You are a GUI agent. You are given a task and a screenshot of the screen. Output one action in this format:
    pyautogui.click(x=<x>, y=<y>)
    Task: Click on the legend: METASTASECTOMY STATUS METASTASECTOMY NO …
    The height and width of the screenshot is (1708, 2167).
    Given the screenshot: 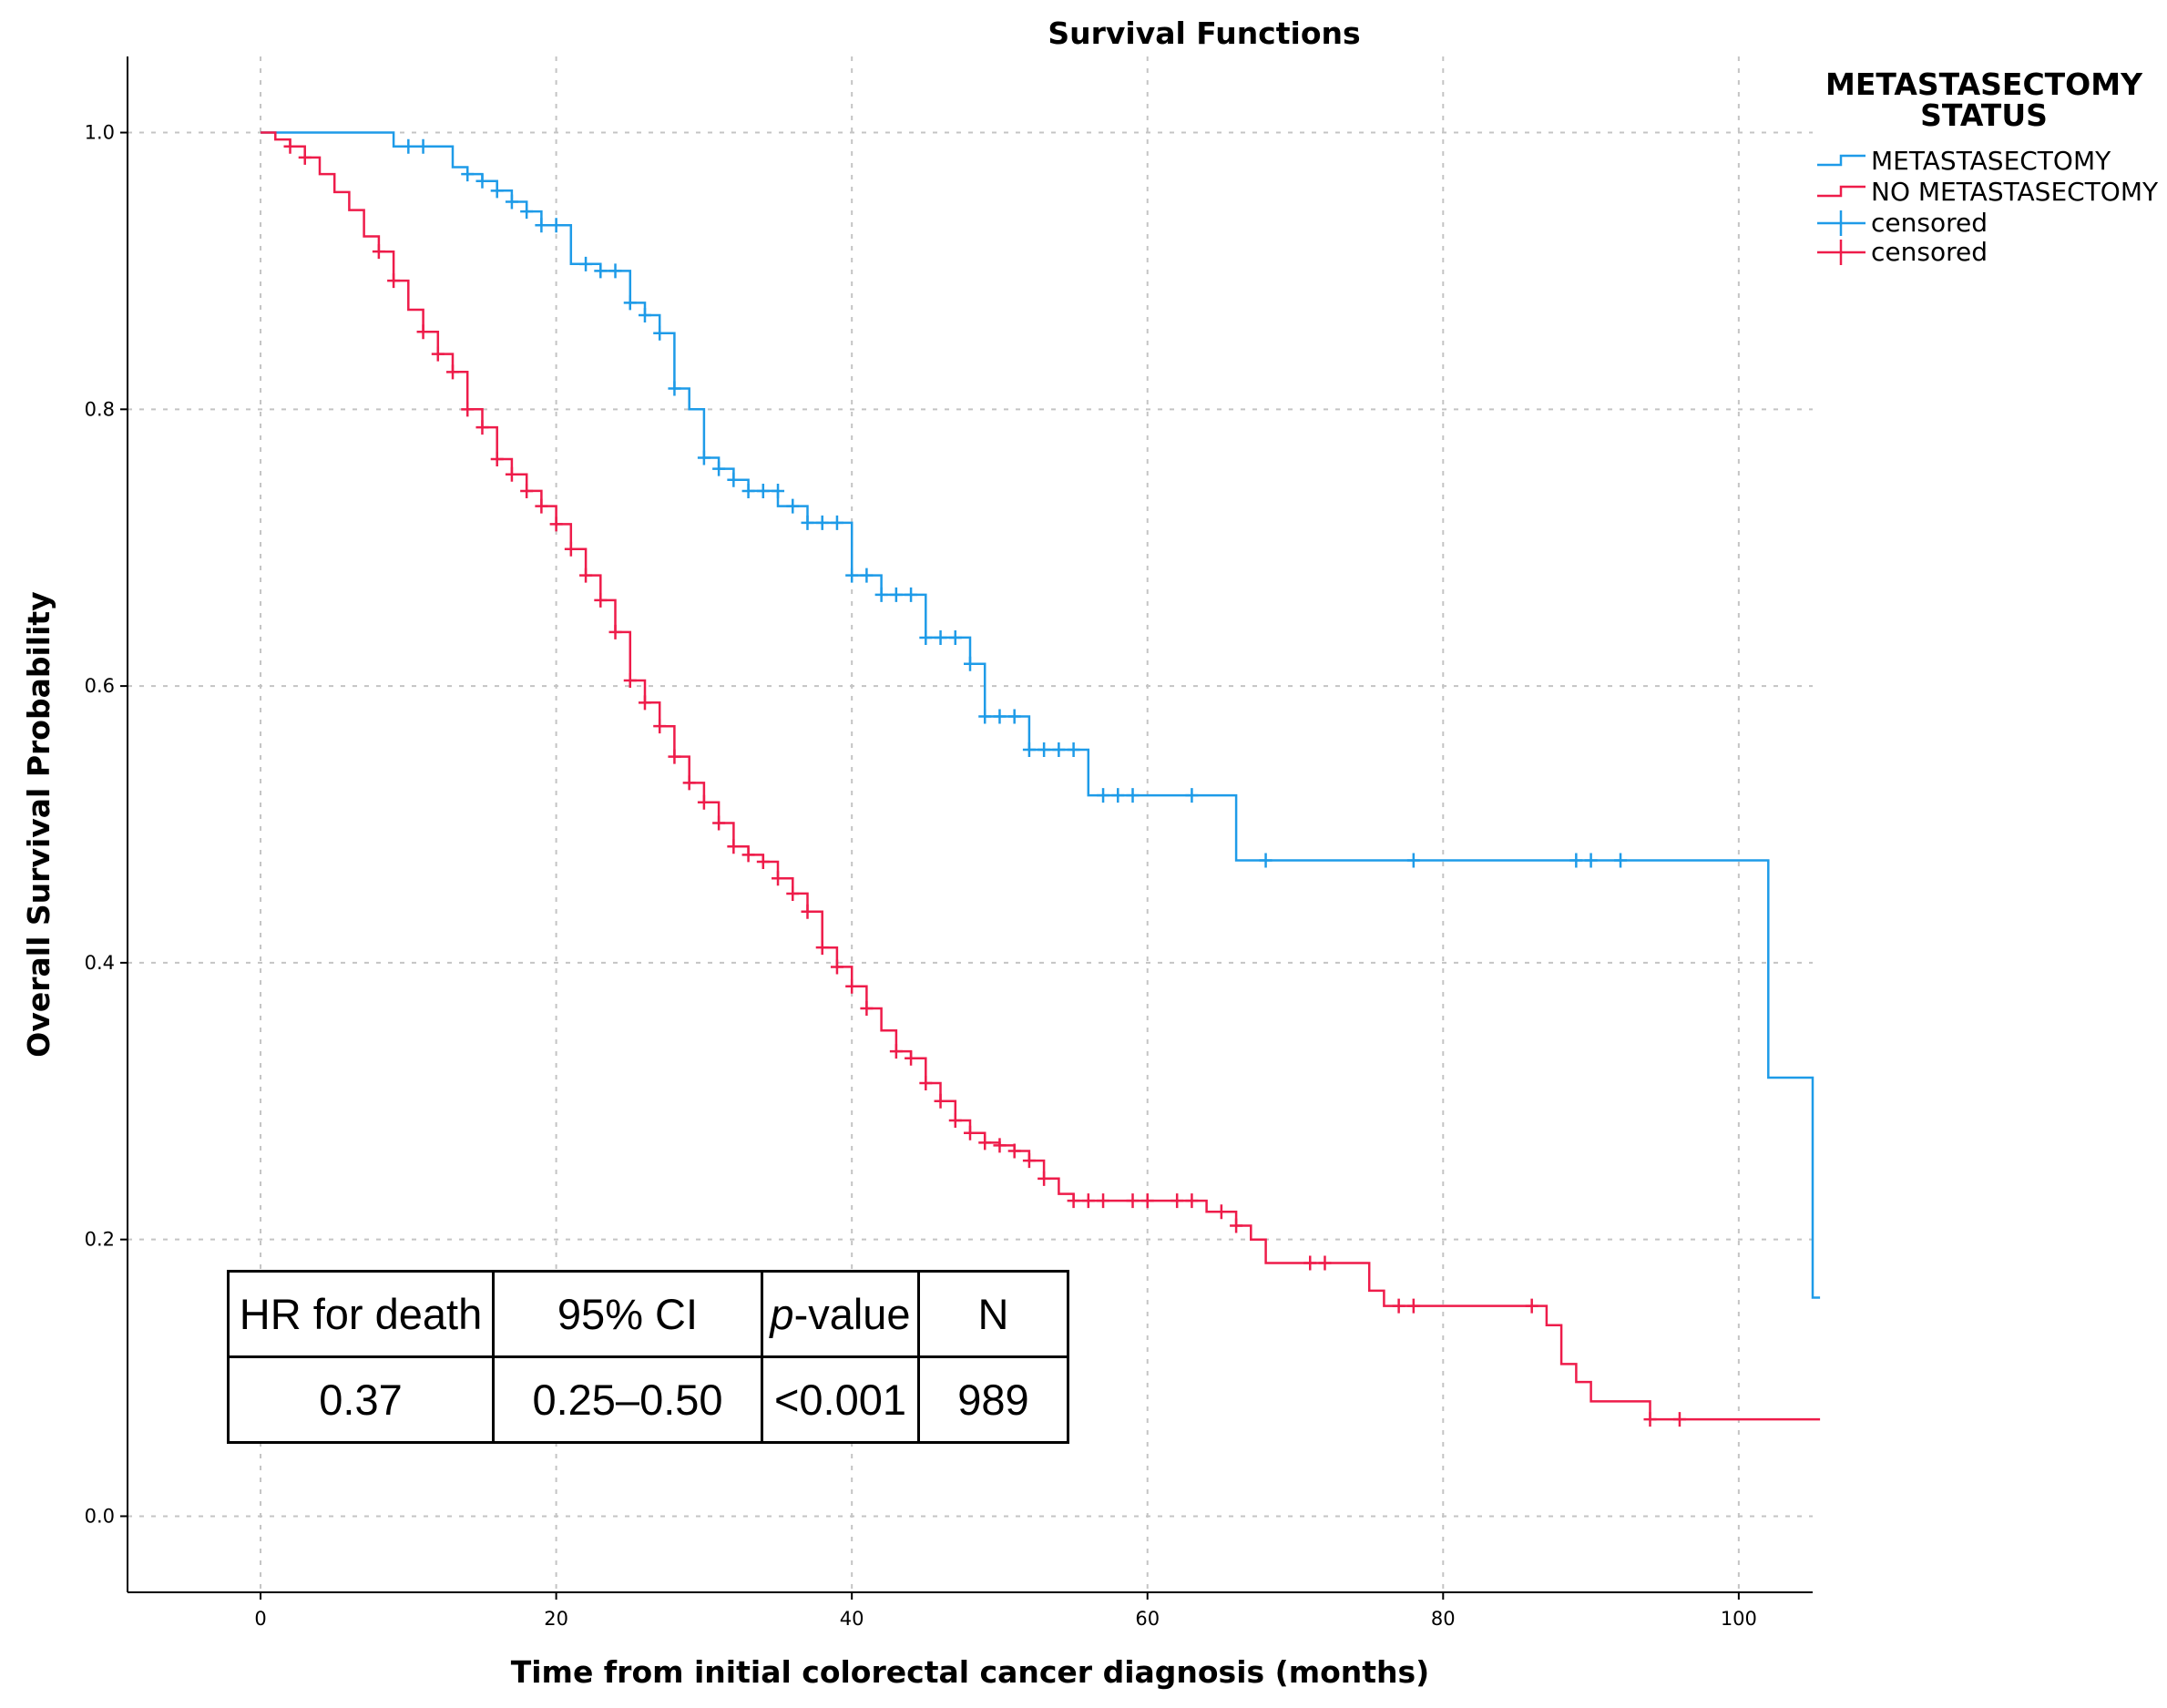 What is the action you would take?
    pyautogui.click(x=1988, y=167)
    